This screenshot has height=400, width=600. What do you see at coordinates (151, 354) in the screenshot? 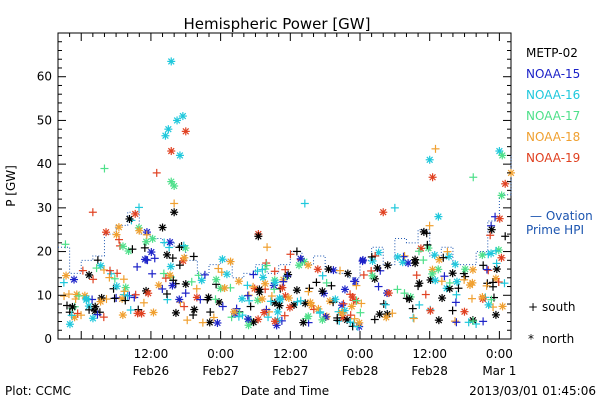
I see `x-tick-label-time: 12:00` at bounding box center [151, 354].